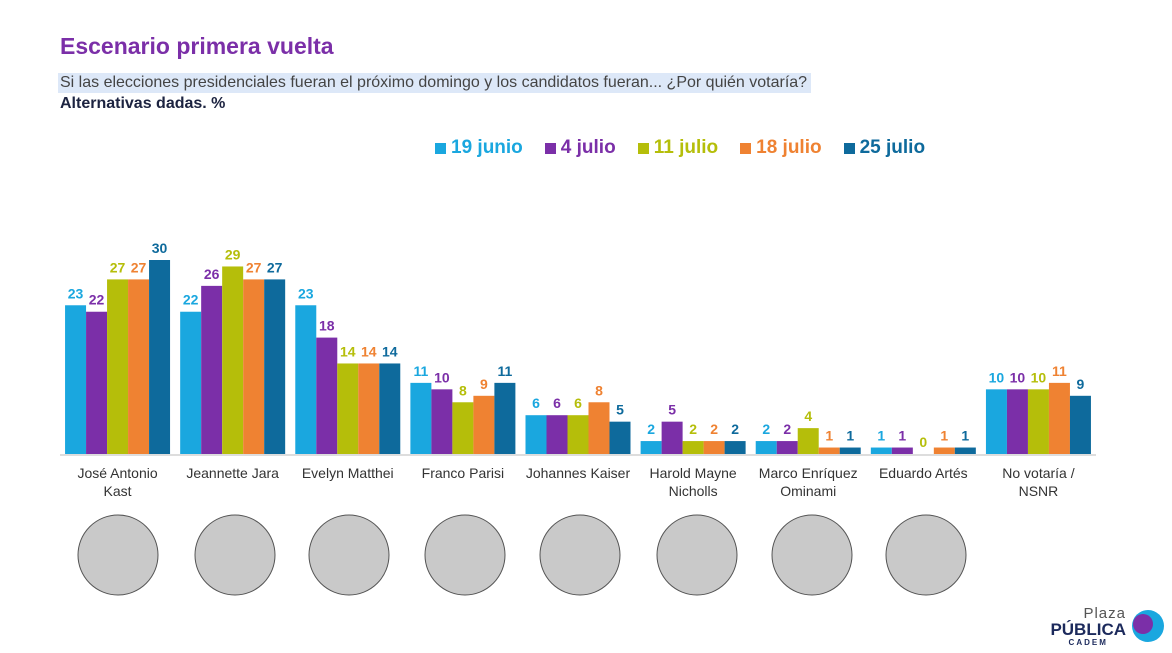 The width and height of the screenshot is (1172, 653). What do you see at coordinates (117, 482) in the screenshot?
I see `x-tick-label: José Antonio Kast` at bounding box center [117, 482].